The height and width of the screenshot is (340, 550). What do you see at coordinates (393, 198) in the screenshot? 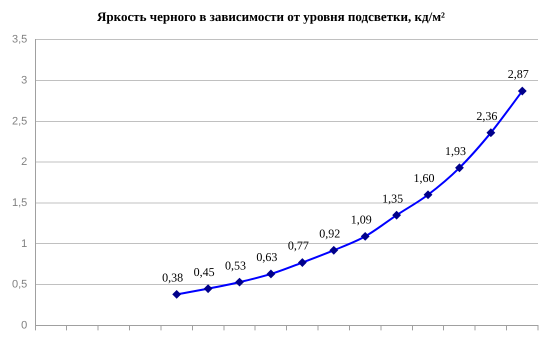
I see `data-label: 1,35` at bounding box center [393, 198].